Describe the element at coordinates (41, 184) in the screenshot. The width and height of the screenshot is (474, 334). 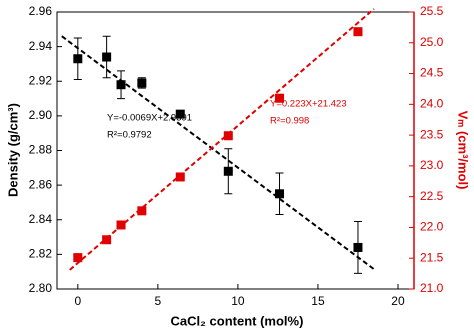
I see `y-tick-label: 2.86` at that location.